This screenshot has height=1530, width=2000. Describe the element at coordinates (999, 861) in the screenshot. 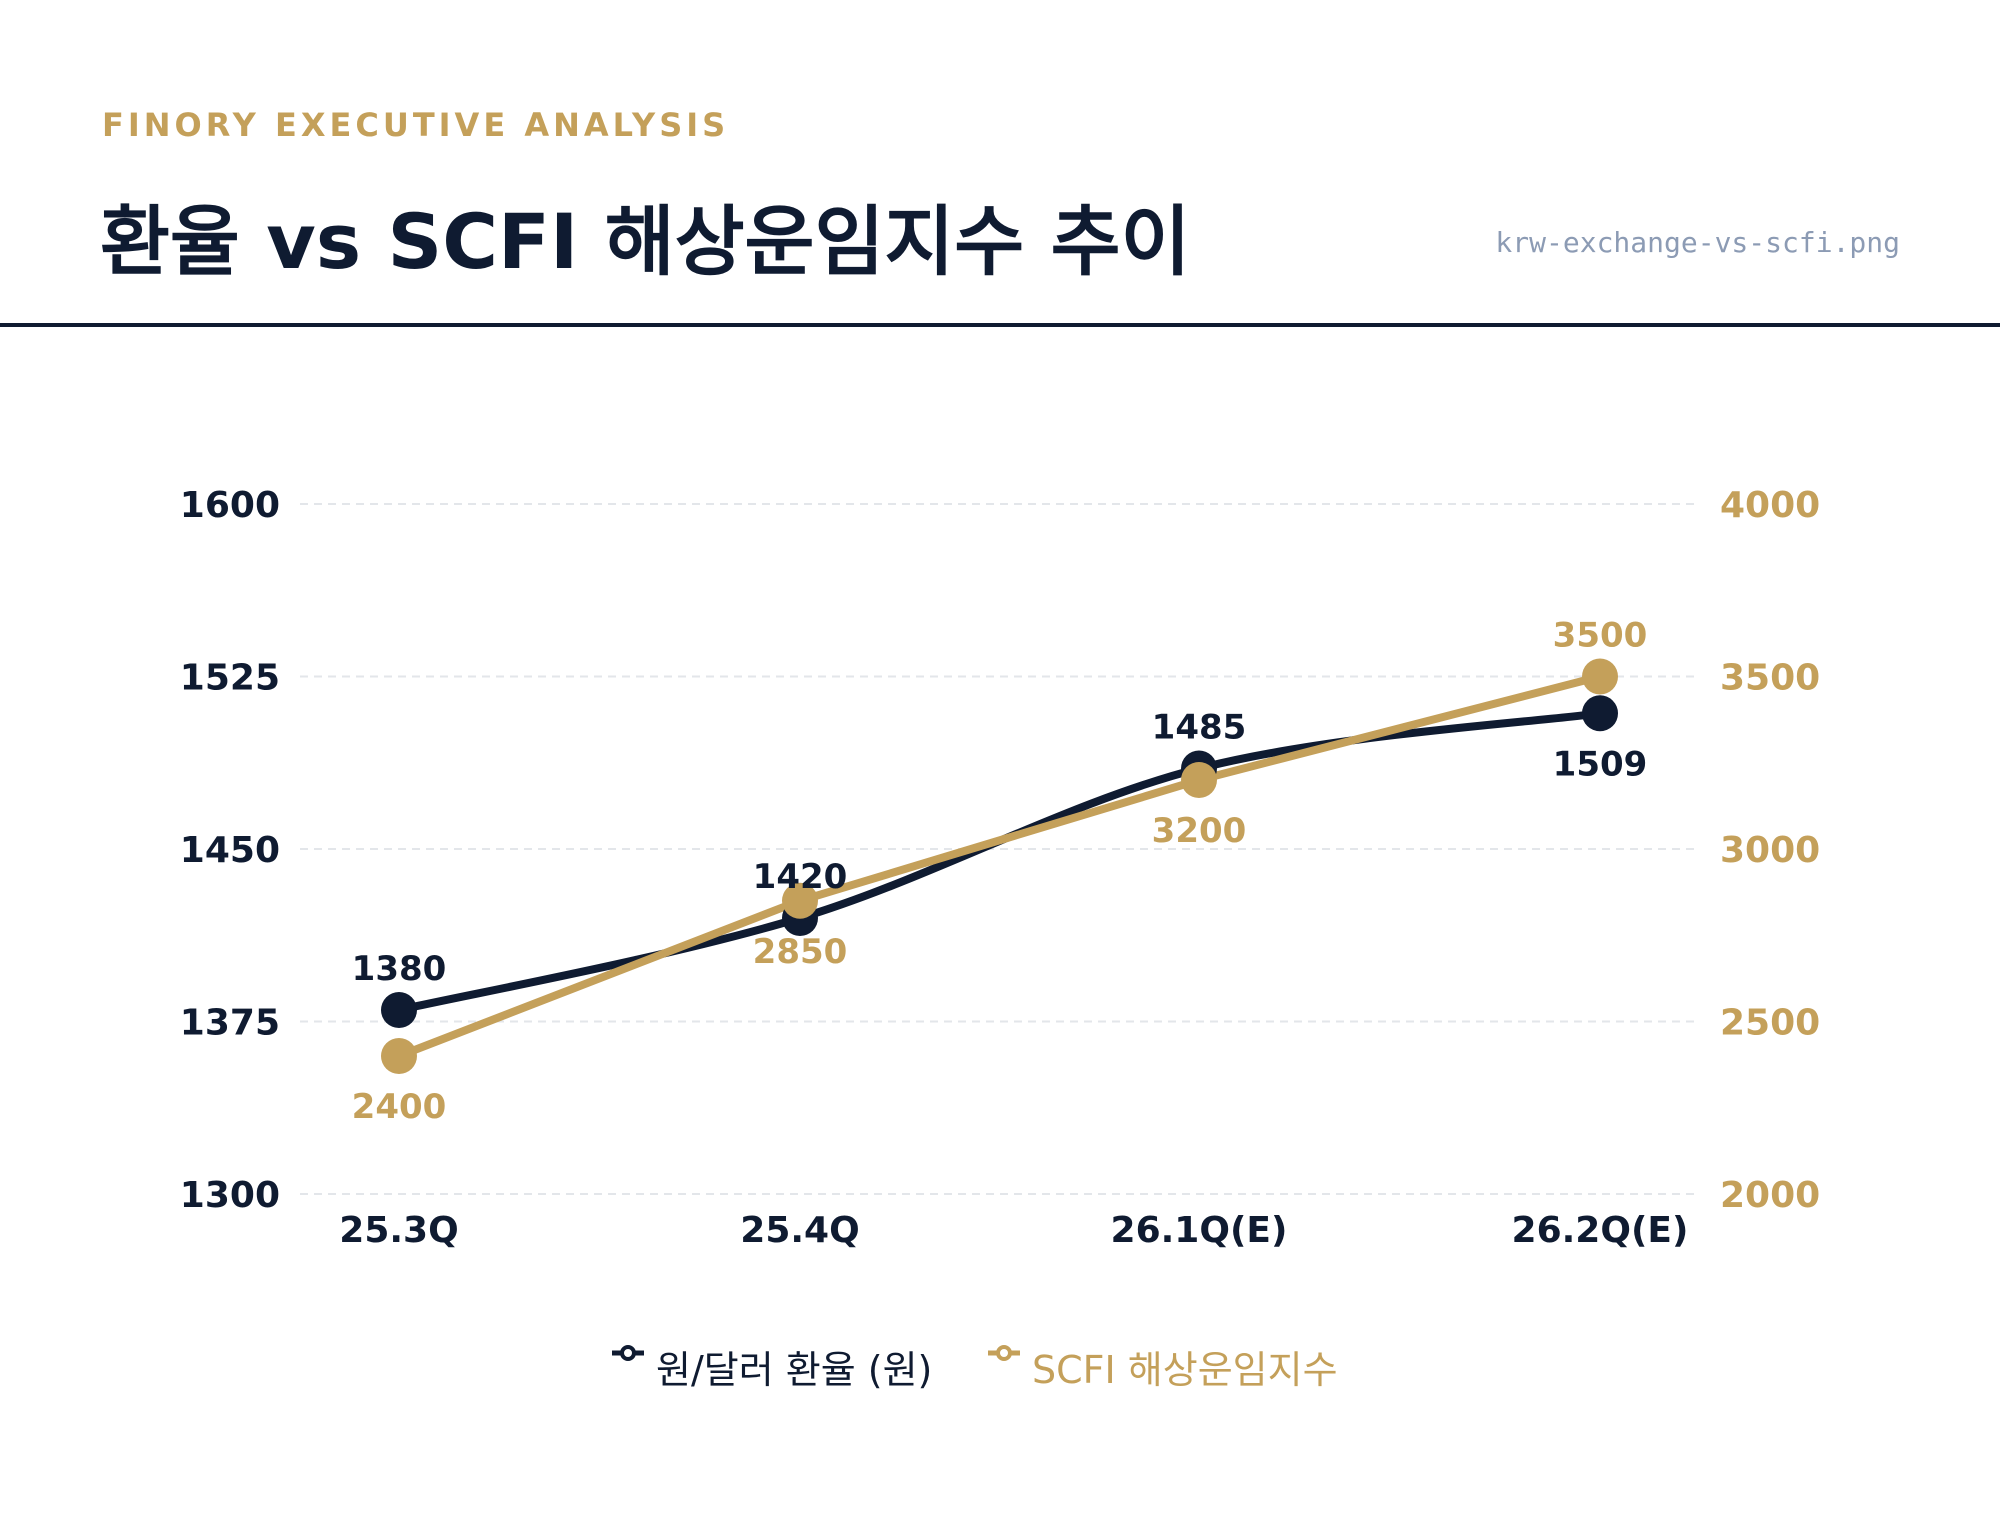

I see `series-line-exchange-rate` at that location.